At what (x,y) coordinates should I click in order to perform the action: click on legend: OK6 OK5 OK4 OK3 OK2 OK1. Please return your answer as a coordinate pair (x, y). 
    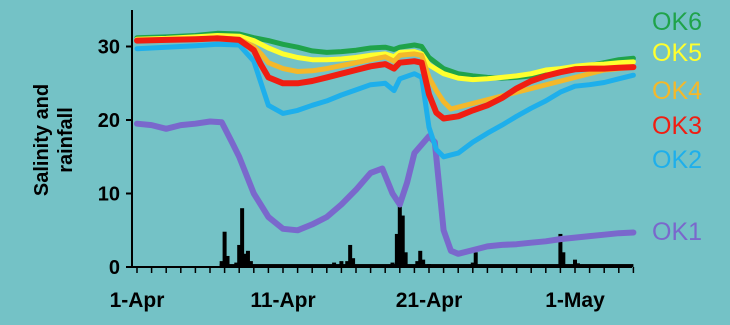
    Looking at the image, I should click on (677, 127).